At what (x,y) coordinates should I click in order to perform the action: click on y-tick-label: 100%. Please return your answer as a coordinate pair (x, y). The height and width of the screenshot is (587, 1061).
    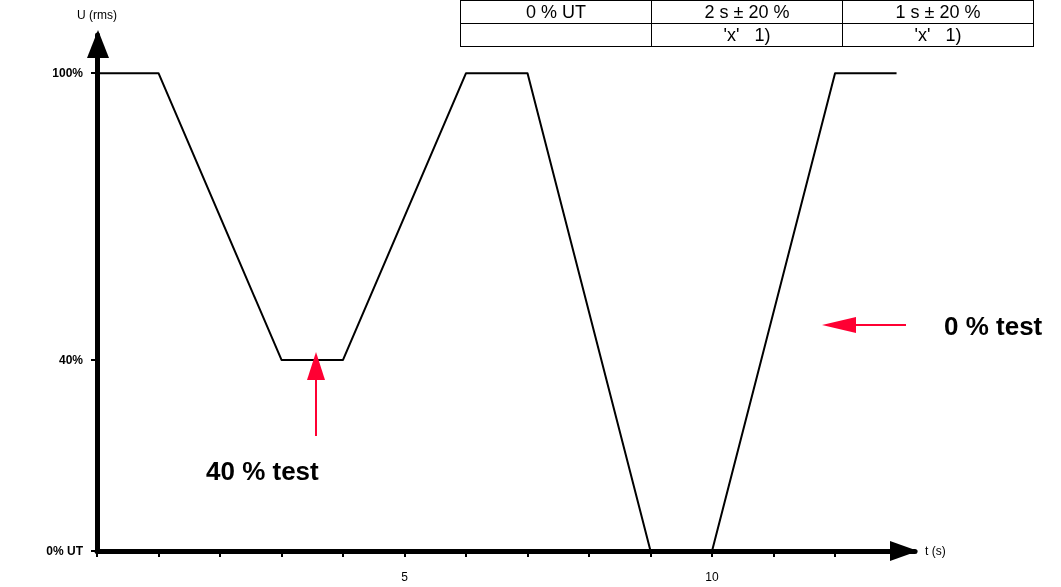
    Looking at the image, I should click on (68, 73).